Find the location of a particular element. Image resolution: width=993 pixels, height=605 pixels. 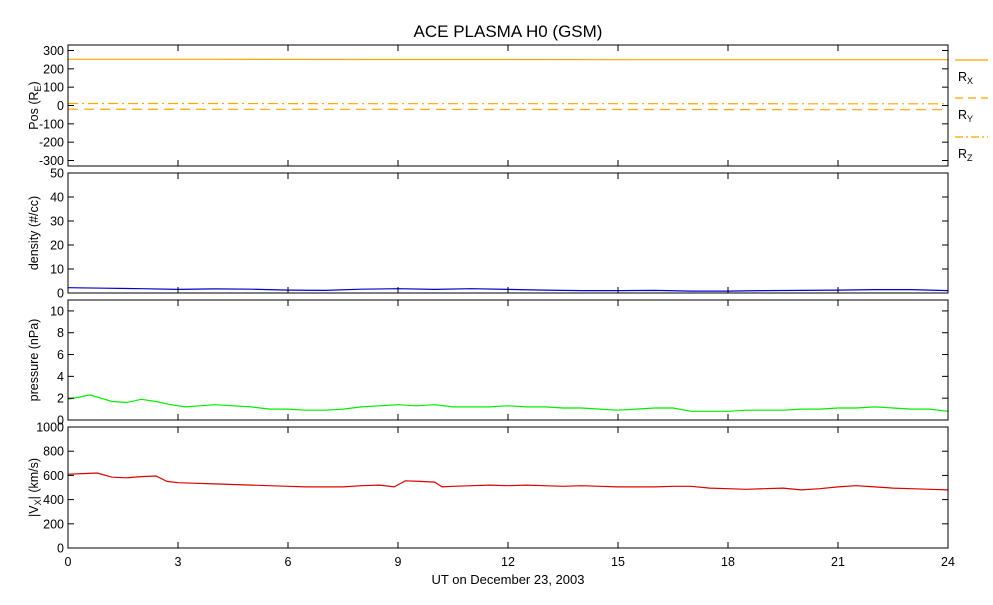

x-tick-label-4: 12 is located at coordinates (508, 562).